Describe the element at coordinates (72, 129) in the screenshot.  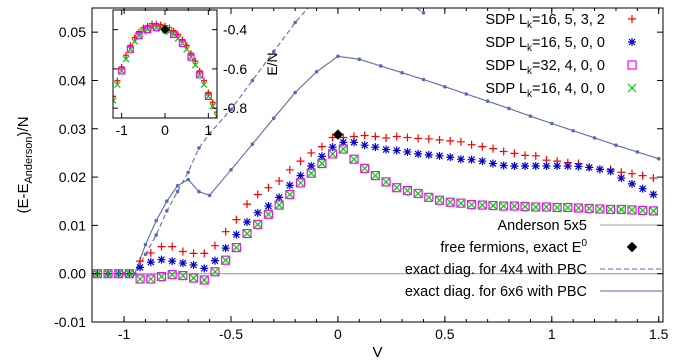
I see `y-tick-label: 0.03` at that location.